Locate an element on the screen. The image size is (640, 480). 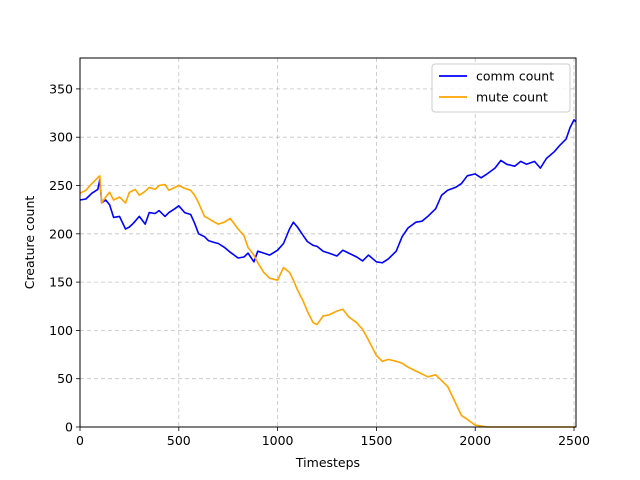
y-tick-label: 300 is located at coordinates (61, 137).